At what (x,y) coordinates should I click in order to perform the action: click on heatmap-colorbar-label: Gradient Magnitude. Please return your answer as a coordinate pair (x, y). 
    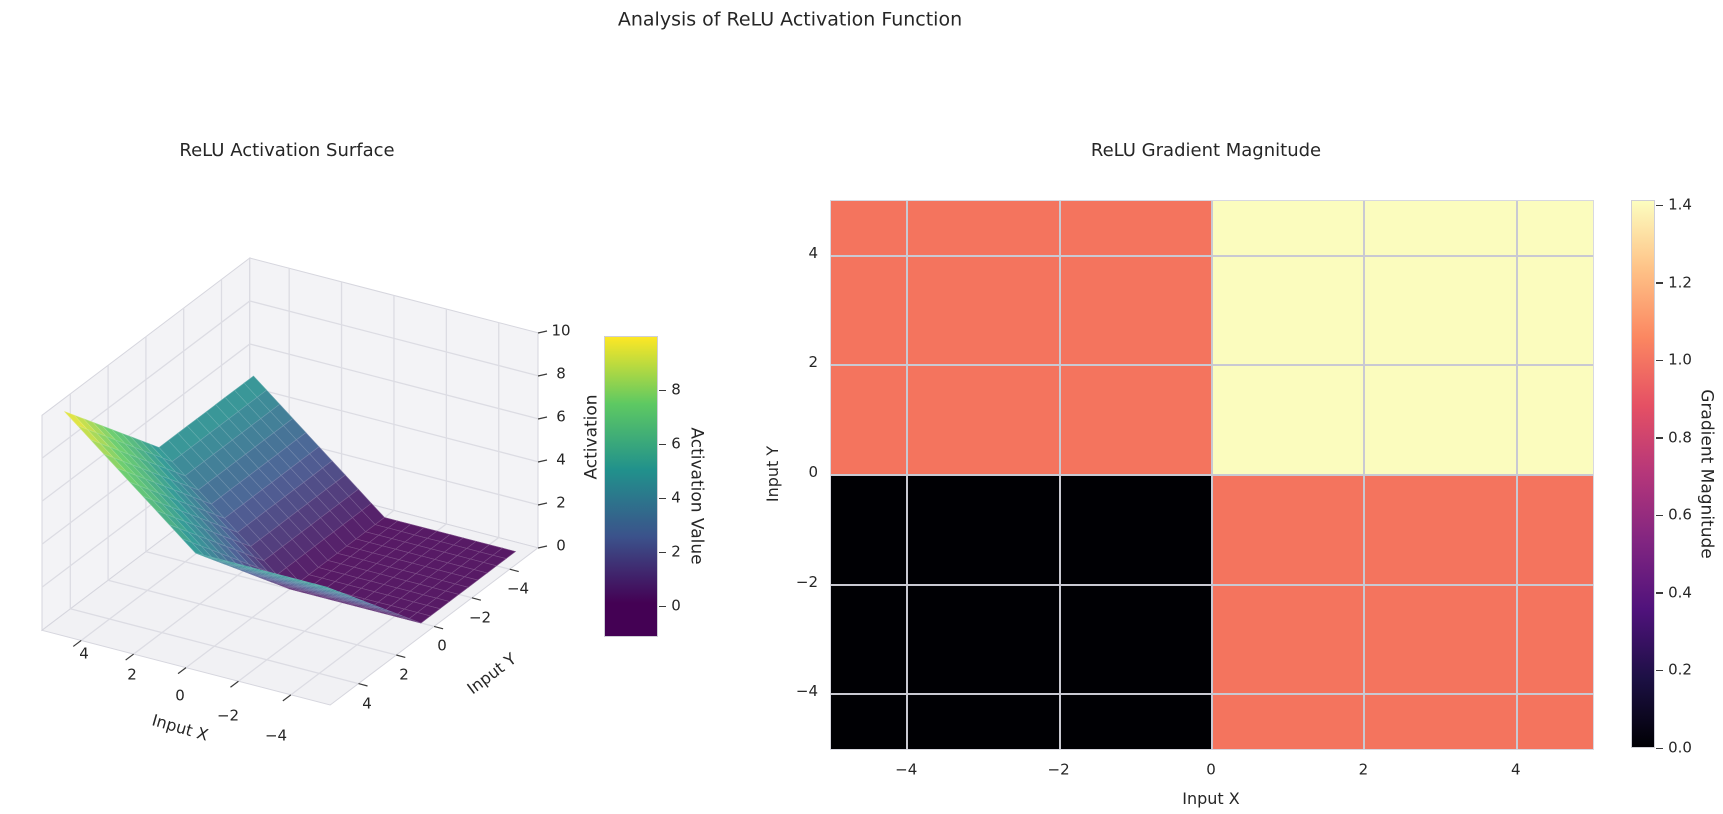
    Looking at the image, I should click on (1706, 474).